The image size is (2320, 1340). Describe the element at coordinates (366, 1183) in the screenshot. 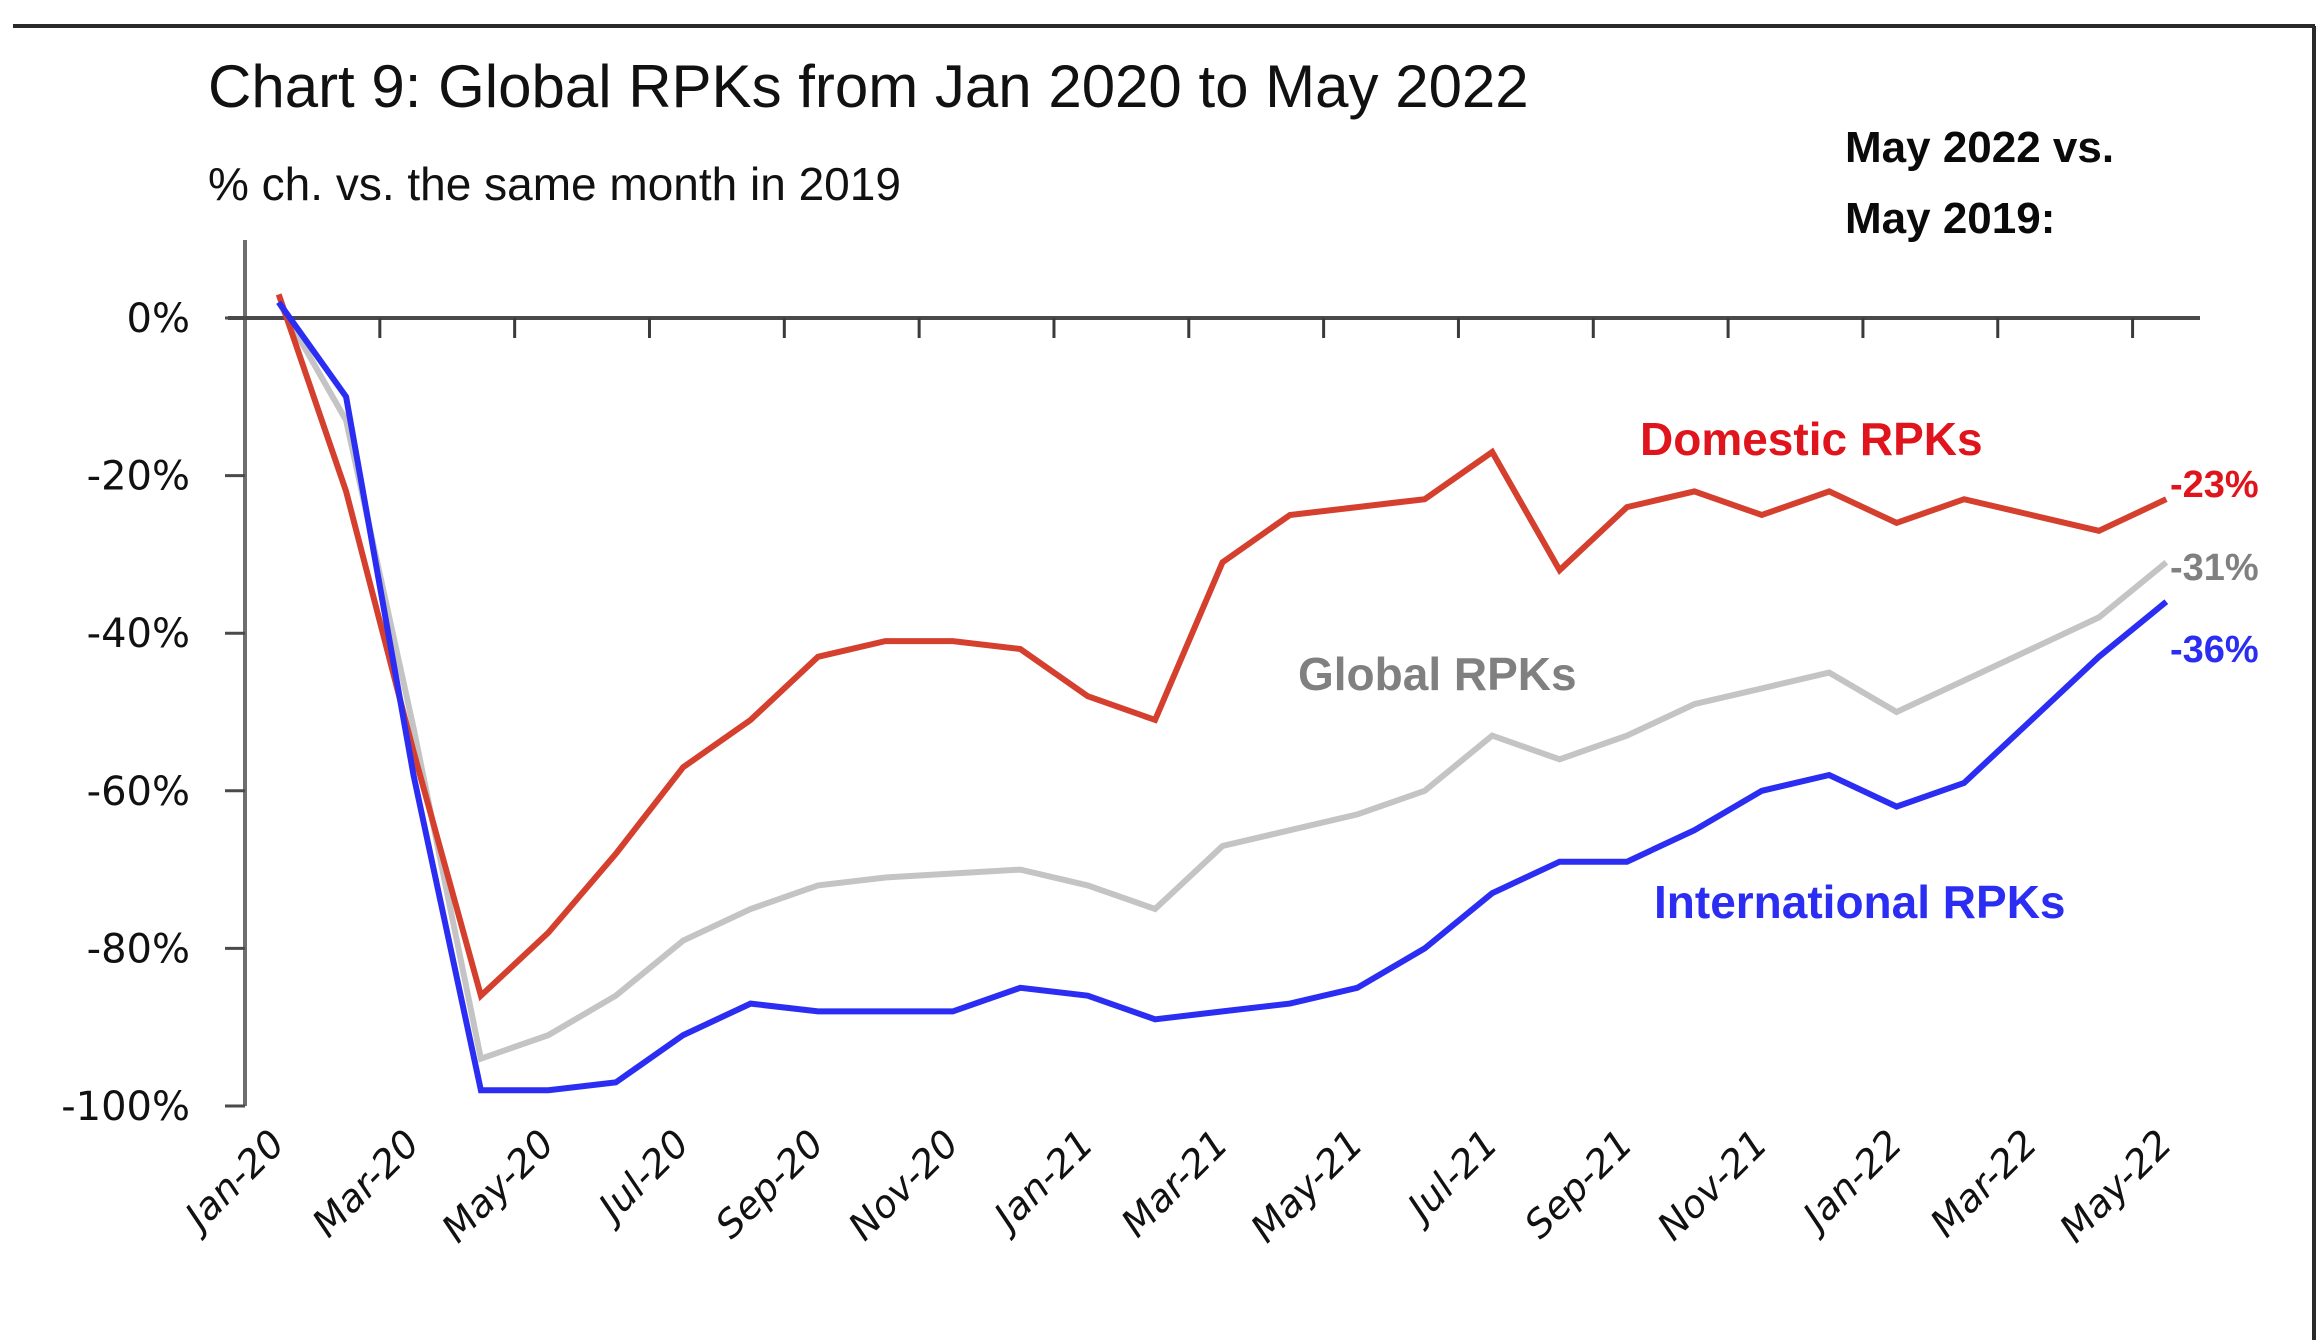

I see `x-tick-label: Mar-20` at that location.